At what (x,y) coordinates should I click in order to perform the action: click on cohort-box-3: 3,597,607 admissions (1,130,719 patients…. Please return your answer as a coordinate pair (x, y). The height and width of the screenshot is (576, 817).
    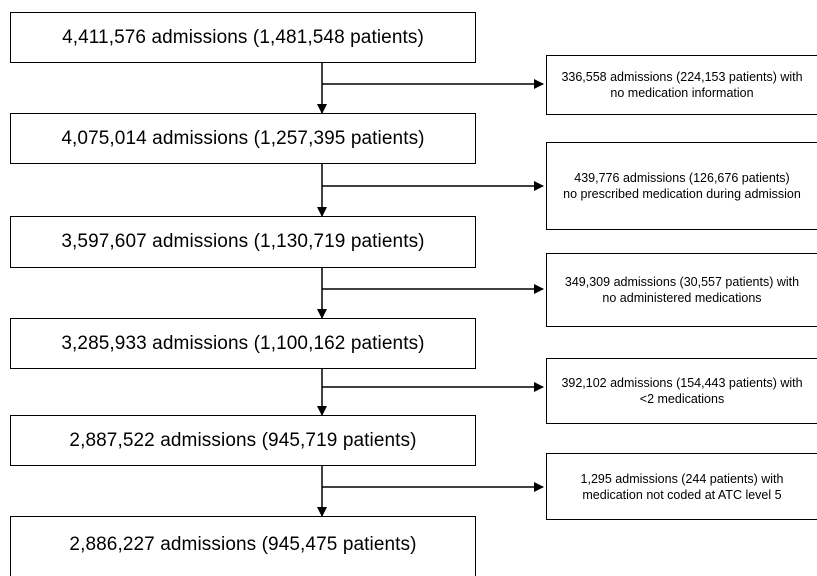
    Looking at the image, I should click on (243, 242).